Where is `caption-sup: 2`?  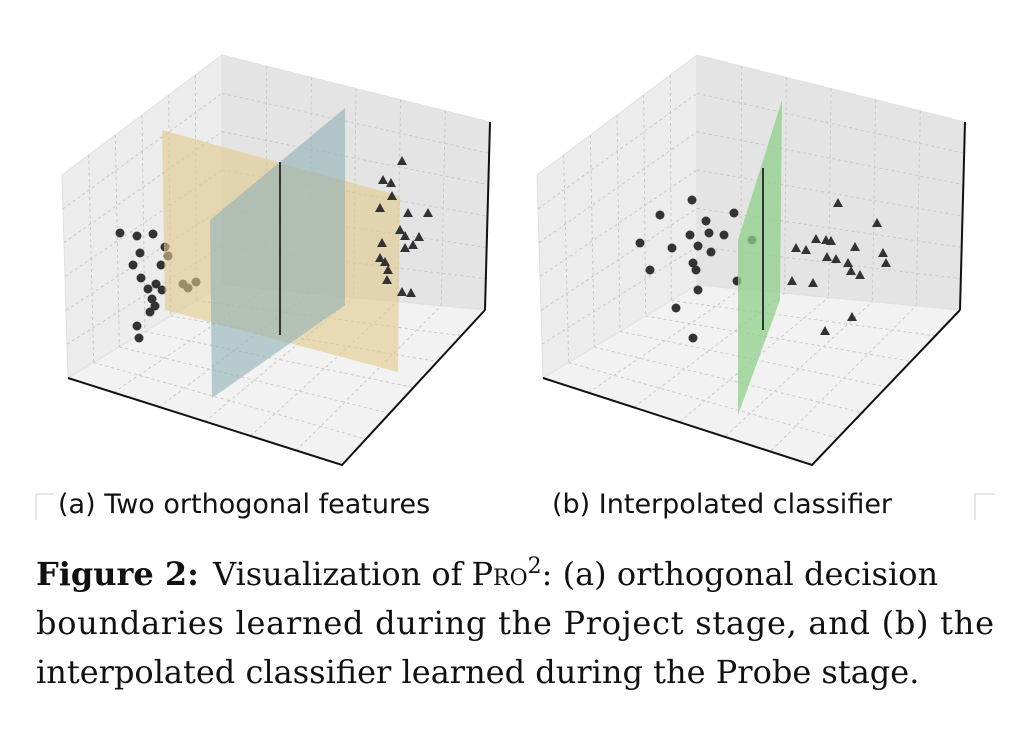
caption-sup: 2 is located at coordinates (535, 566).